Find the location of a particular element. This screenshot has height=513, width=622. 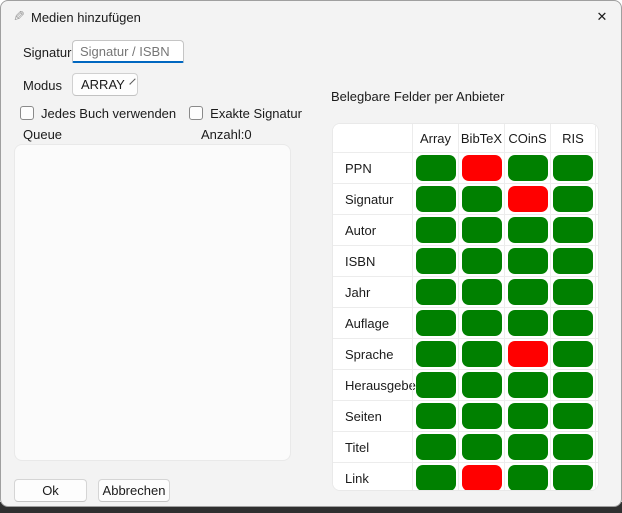

row-label: Sprache is located at coordinates (369, 354).